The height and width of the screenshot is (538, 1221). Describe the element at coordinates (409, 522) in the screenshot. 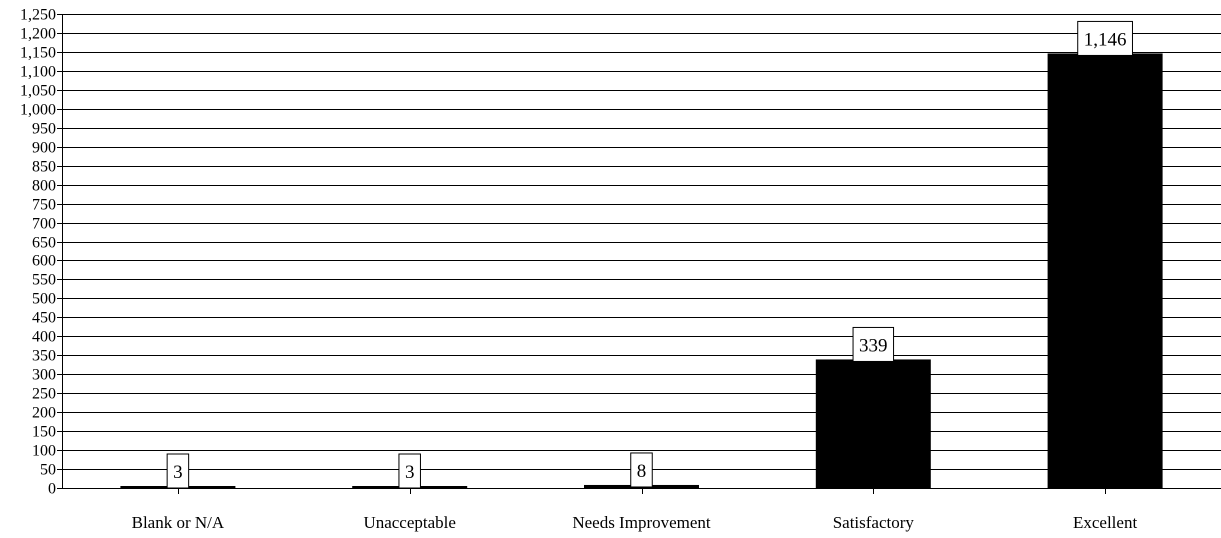

I see `x-category-label: Unacceptable` at that location.